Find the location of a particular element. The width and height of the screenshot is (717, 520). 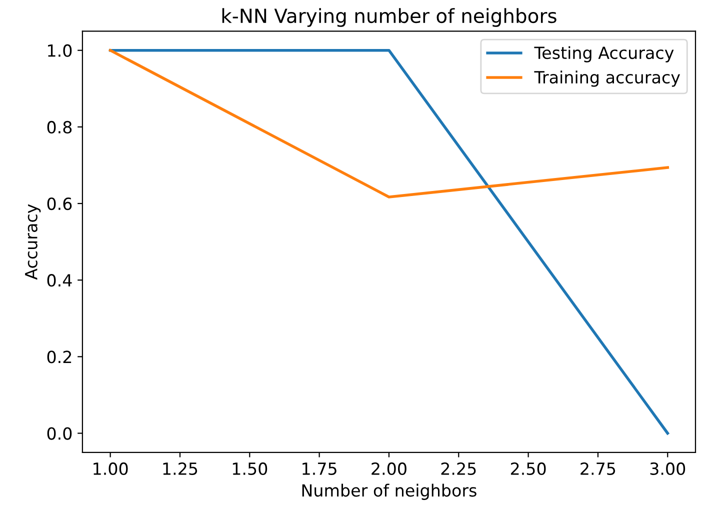

x-tick-label: 2.25 is located at coordinates (458, 469).